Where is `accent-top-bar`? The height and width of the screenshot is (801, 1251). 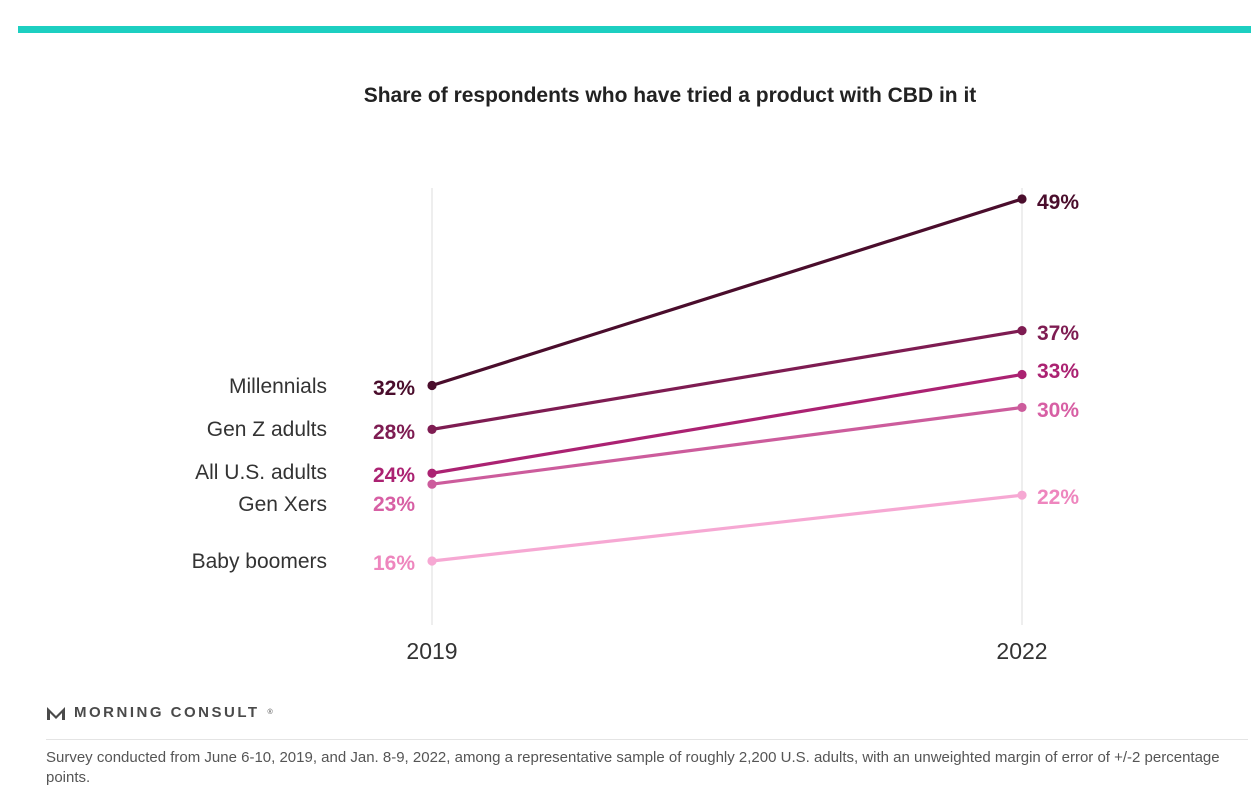 accent-top-bar is located at coordinates (634, 29).